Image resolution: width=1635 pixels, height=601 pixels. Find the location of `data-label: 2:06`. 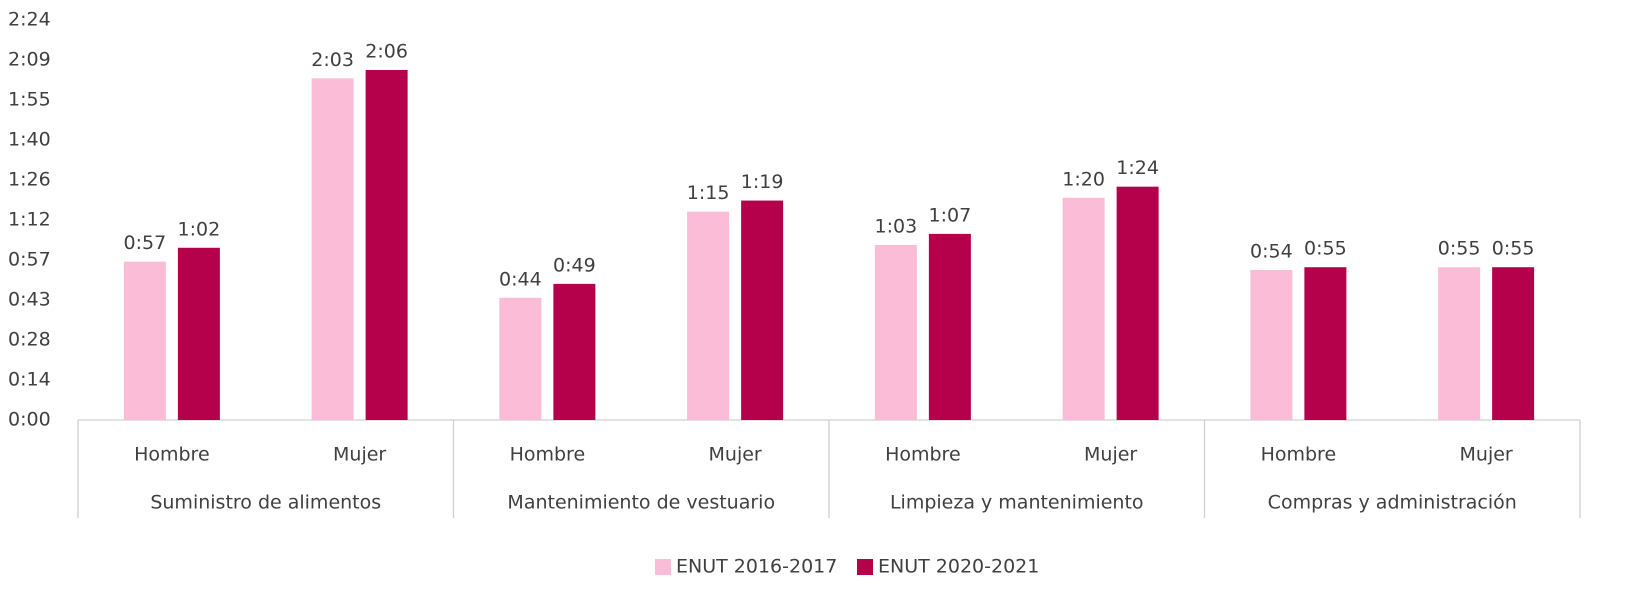

data-label: 2:06 is located at coordinates (386, 52).